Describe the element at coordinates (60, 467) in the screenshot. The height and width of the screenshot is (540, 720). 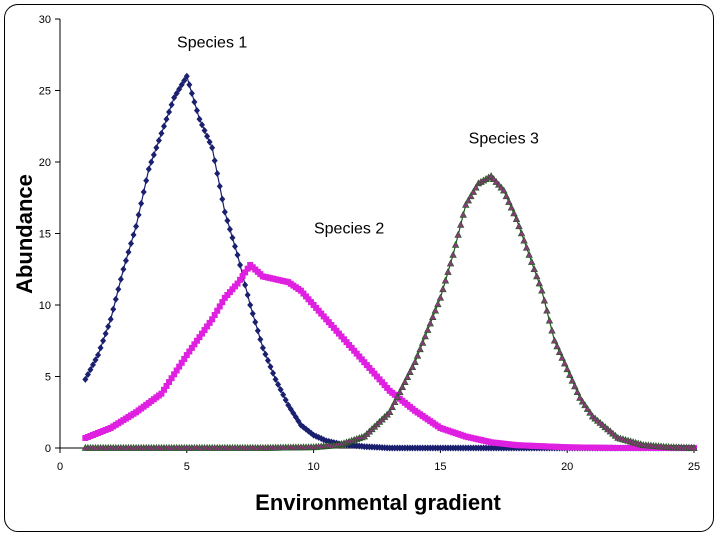
I see `x-tick-label: 0` at that location.